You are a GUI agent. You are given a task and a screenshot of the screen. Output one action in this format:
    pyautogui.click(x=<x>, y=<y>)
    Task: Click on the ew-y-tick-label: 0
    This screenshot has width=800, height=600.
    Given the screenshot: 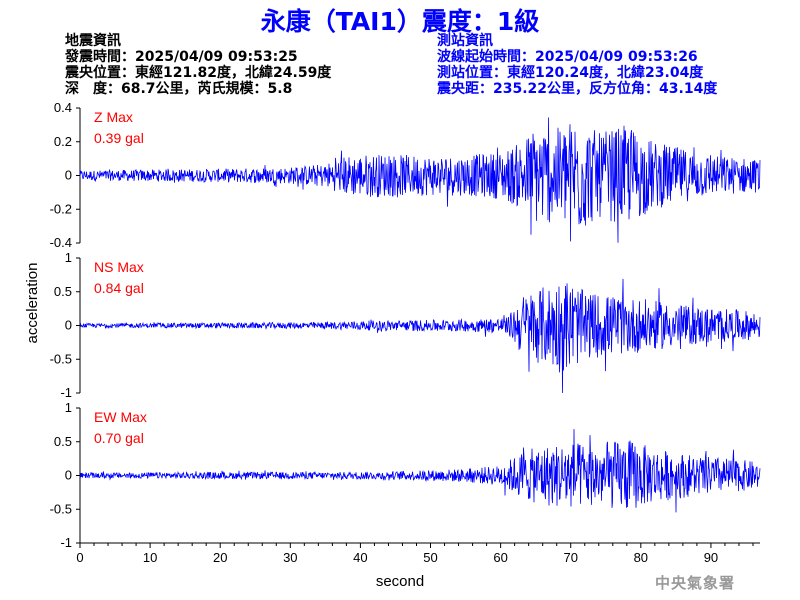 What is the action you would take?
    pyautogui.click(x=68, y=475)
    